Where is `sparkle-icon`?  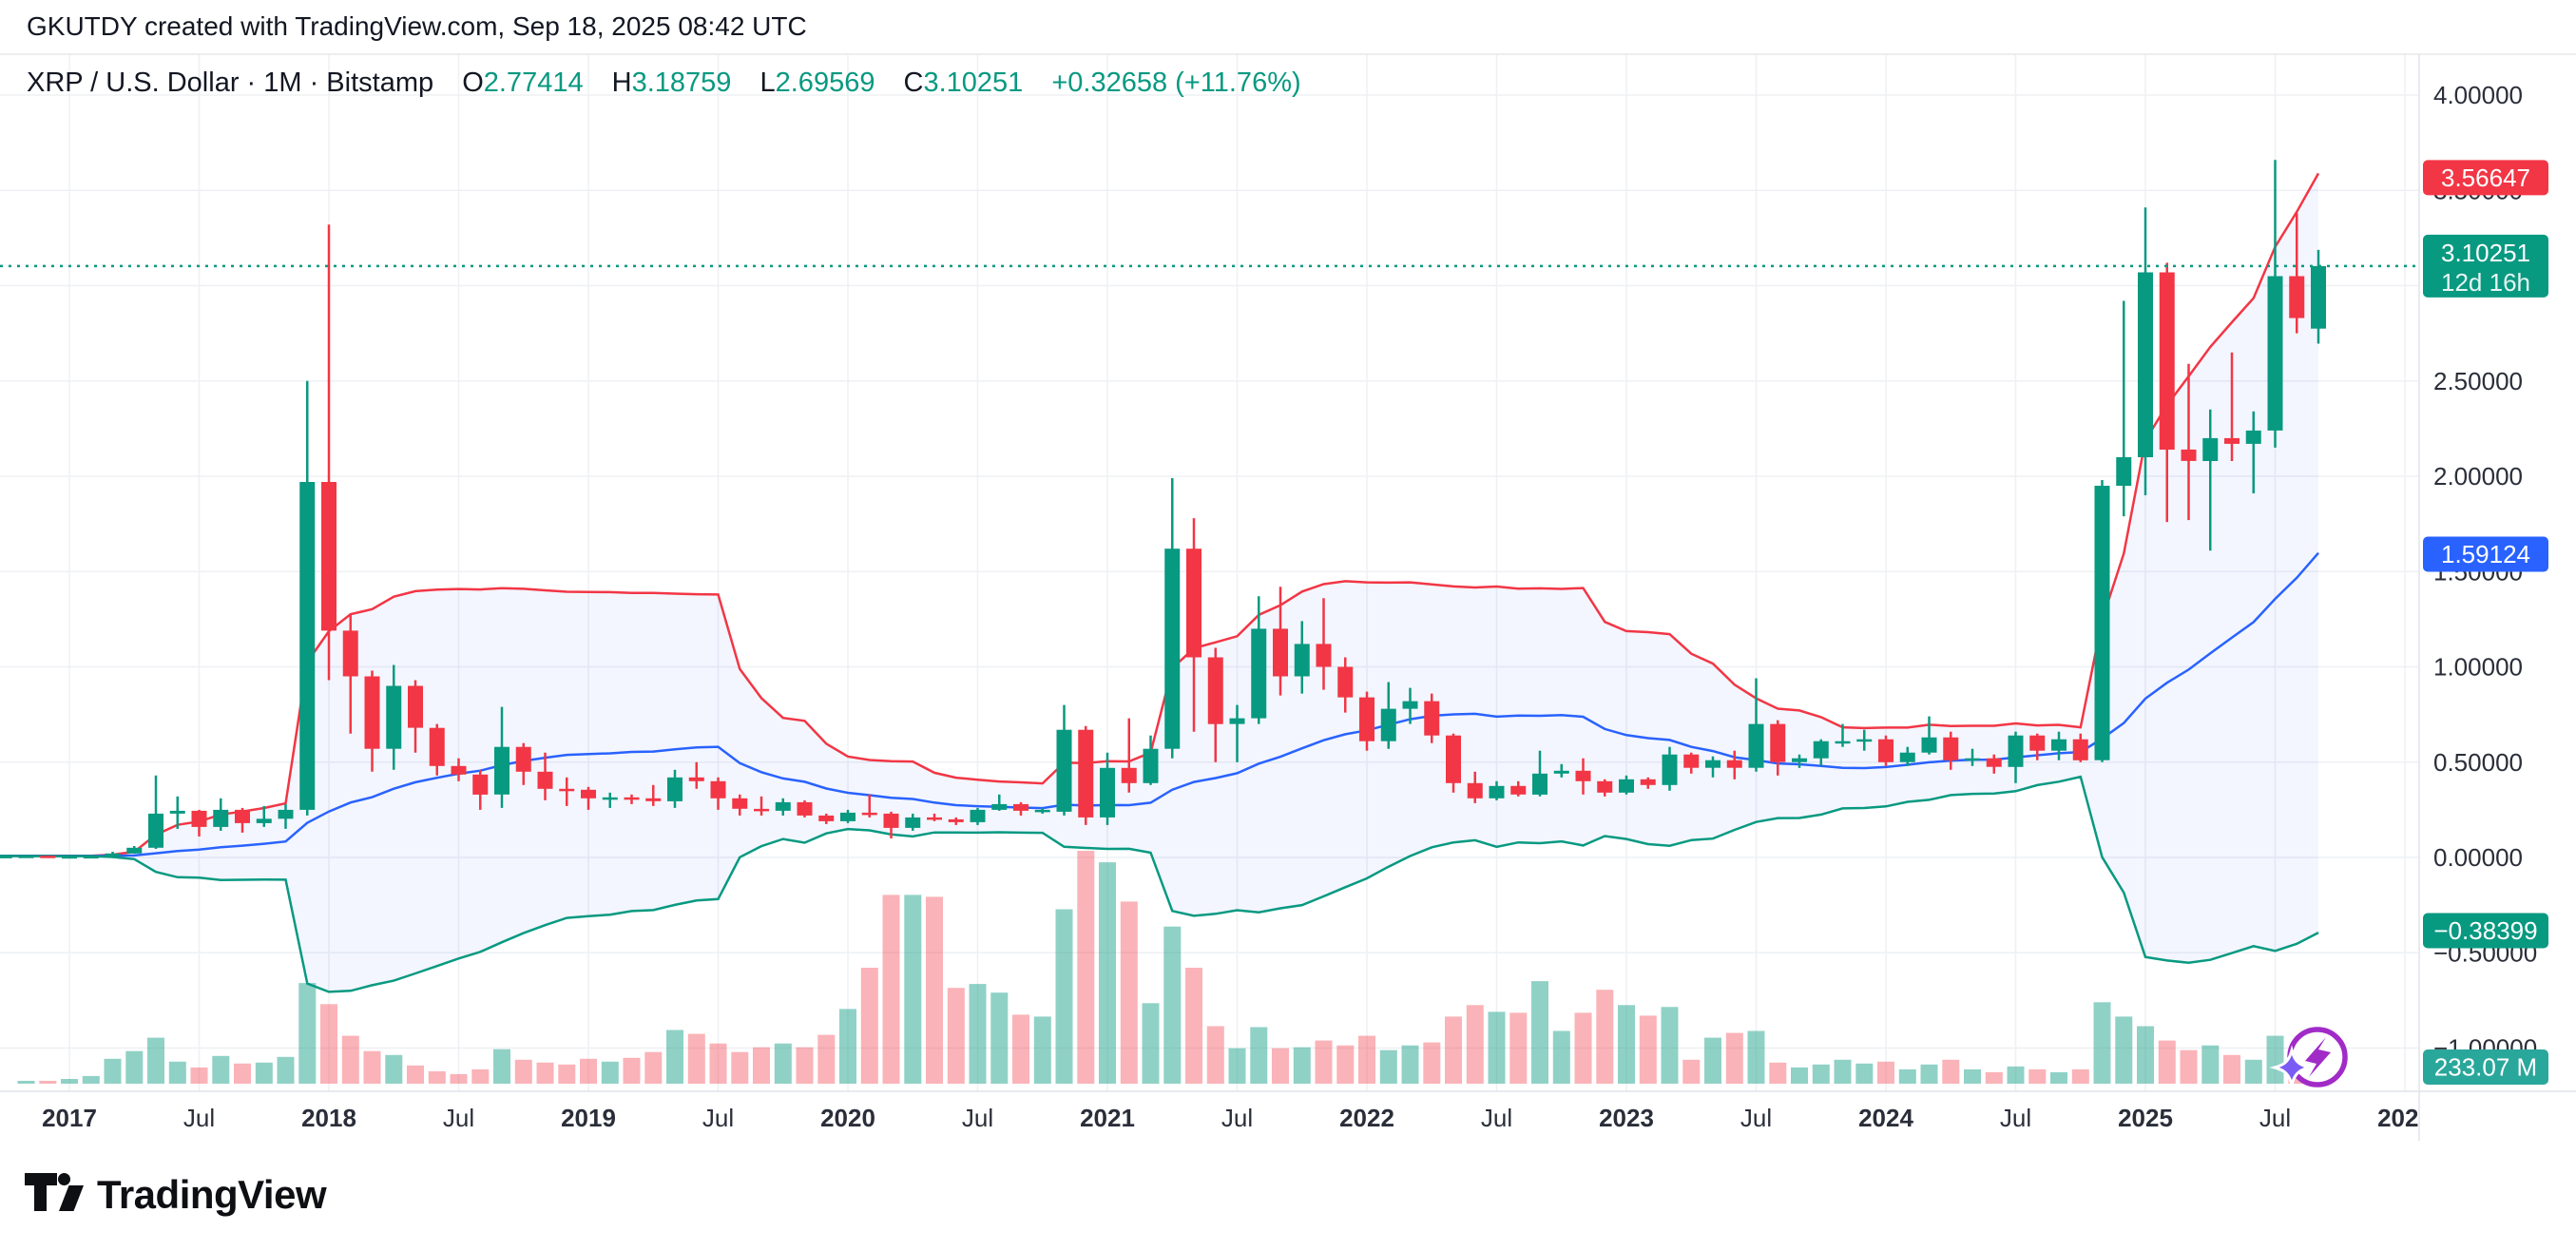
sparkle-icon is located at coordinates (2292, 1067).